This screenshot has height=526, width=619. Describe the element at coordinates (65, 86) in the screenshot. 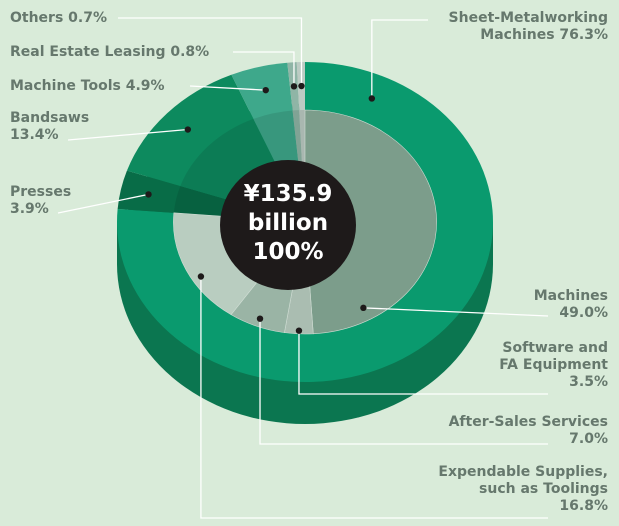

I see `label-name: Machine Tools` at that location.